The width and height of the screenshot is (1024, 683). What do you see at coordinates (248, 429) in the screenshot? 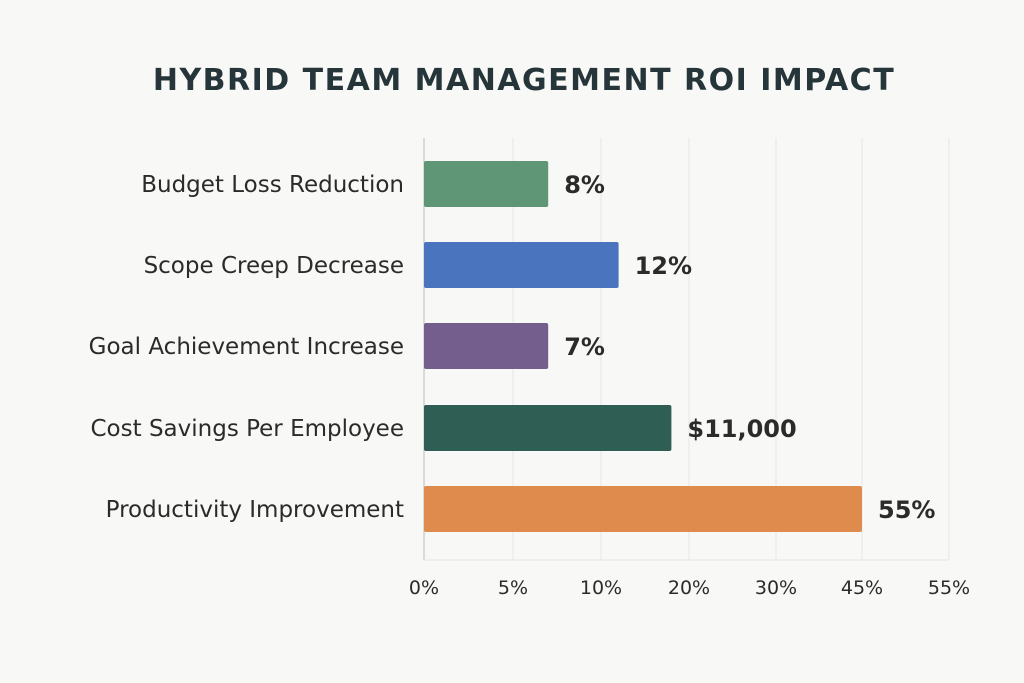
I see `category-label: Cost Savings Per Employee` at bounding box center [248, 429].